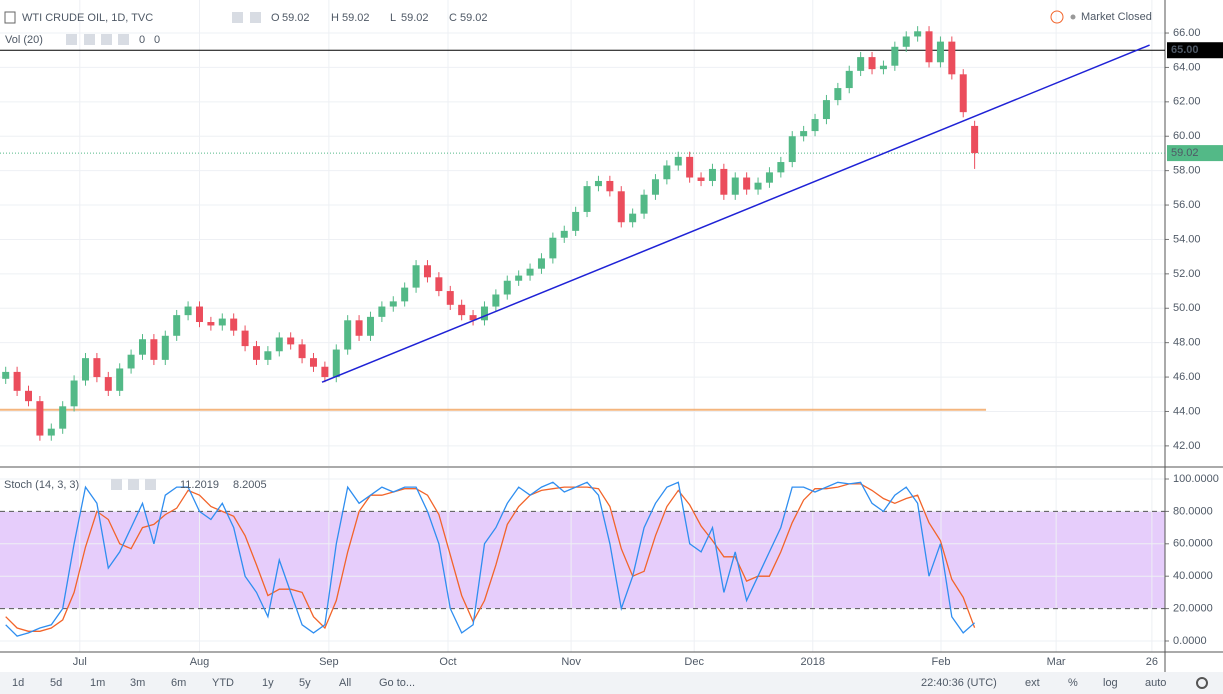 The height and width of the screenshot is (694, 1223). What do you see at coordinates (345, 683) in the screenshot?
I see `range-button: All` at bounding box center [345, 683].